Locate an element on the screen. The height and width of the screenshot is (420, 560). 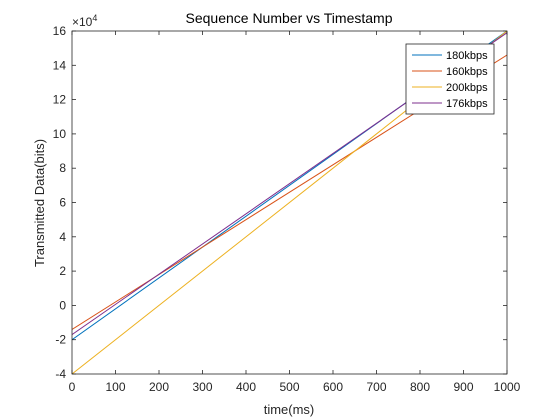
y-exponent-base: ×10 is located at coordinates (82, 22).